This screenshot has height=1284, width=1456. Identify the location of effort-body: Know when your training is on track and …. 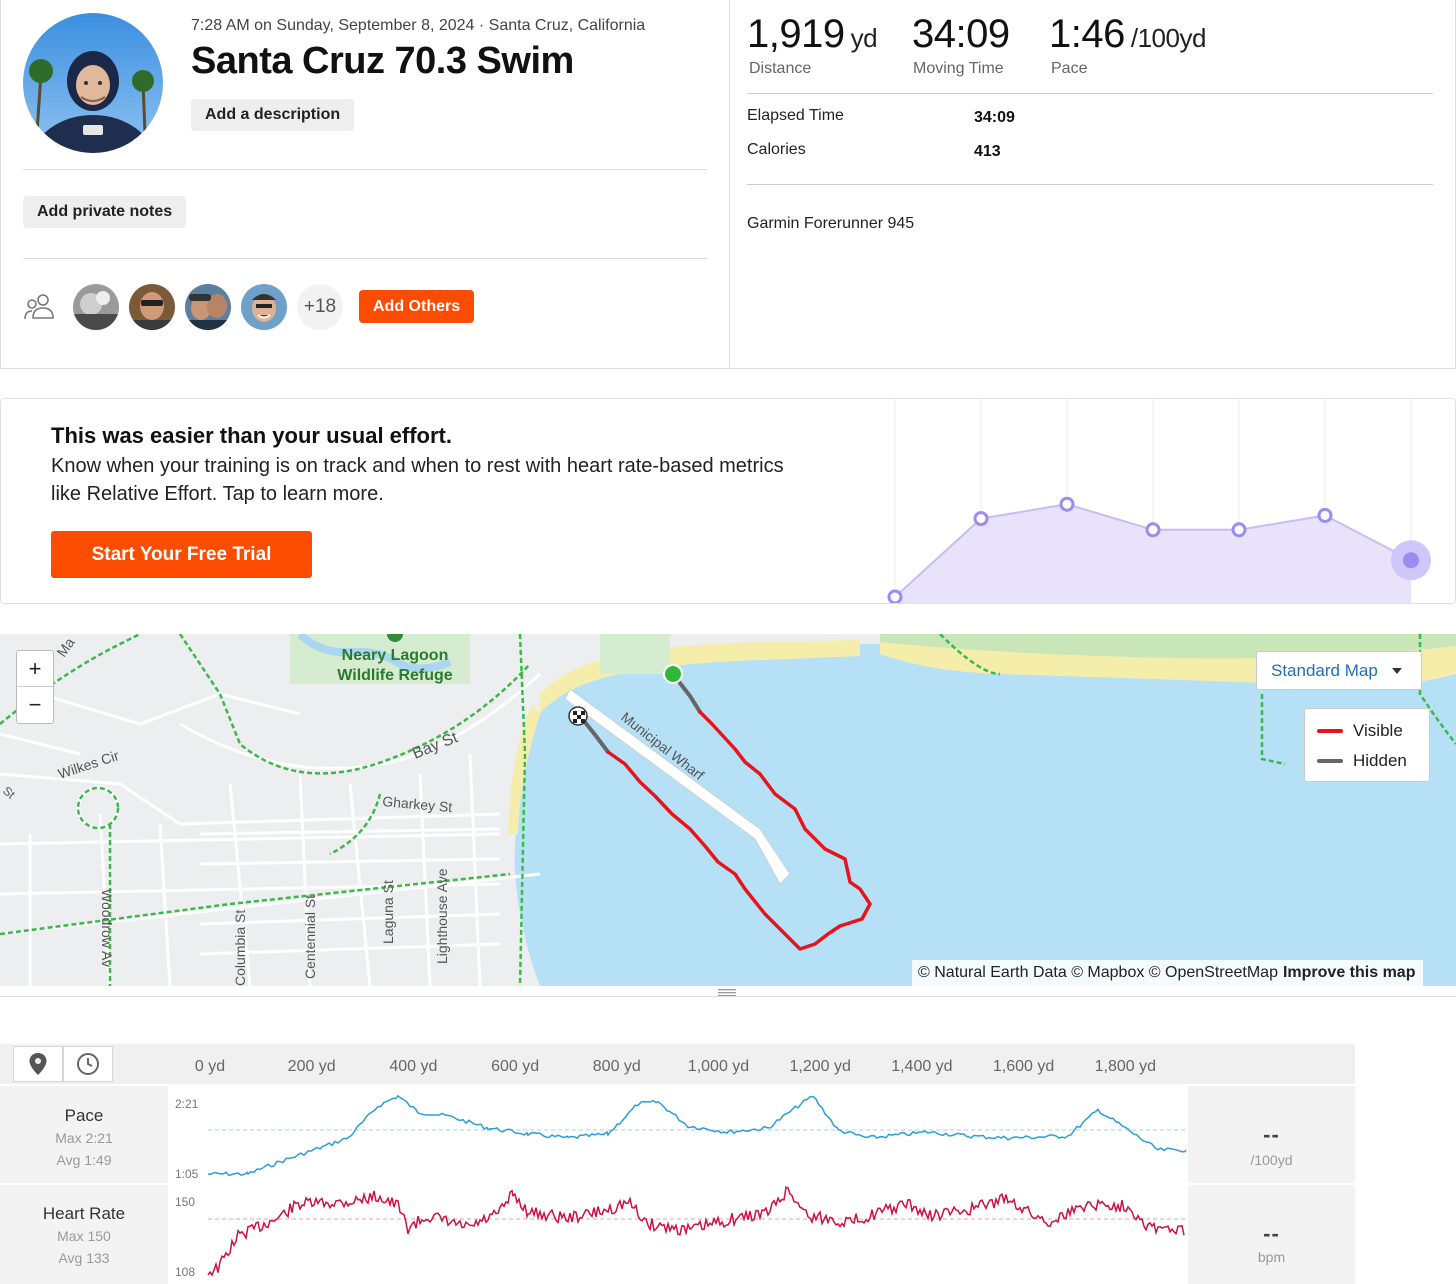
(417, 480).